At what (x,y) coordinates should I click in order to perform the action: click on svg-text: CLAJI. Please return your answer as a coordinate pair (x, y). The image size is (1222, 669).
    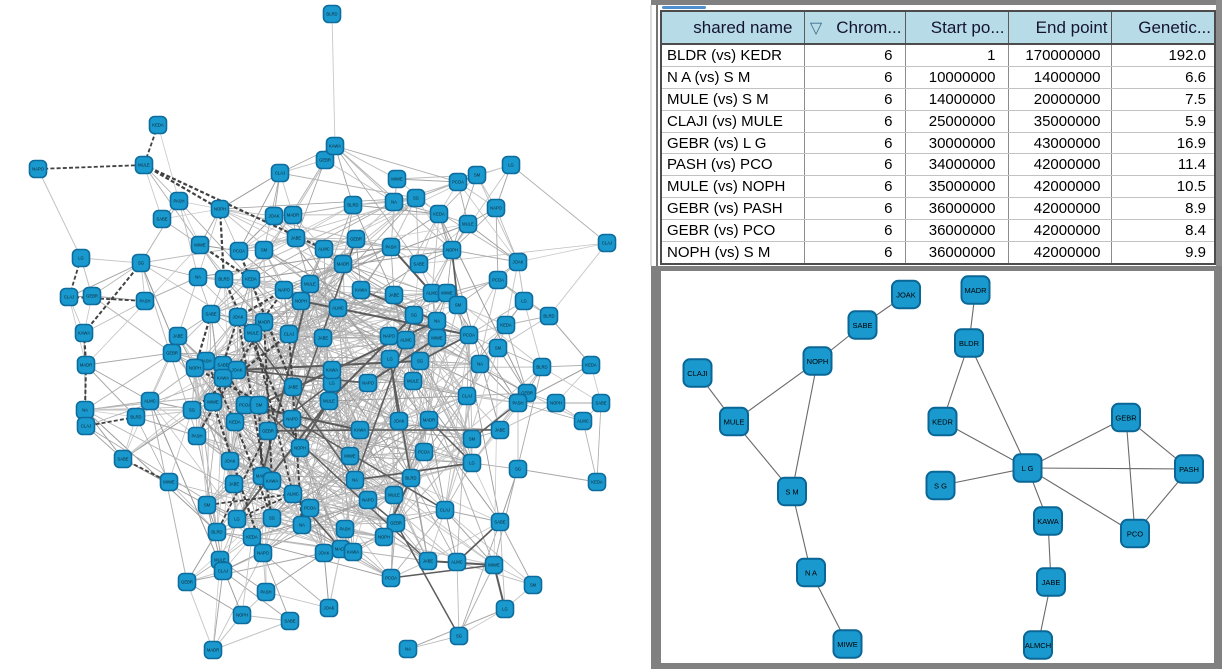
    Looking at the image, I should click on (697, 373).